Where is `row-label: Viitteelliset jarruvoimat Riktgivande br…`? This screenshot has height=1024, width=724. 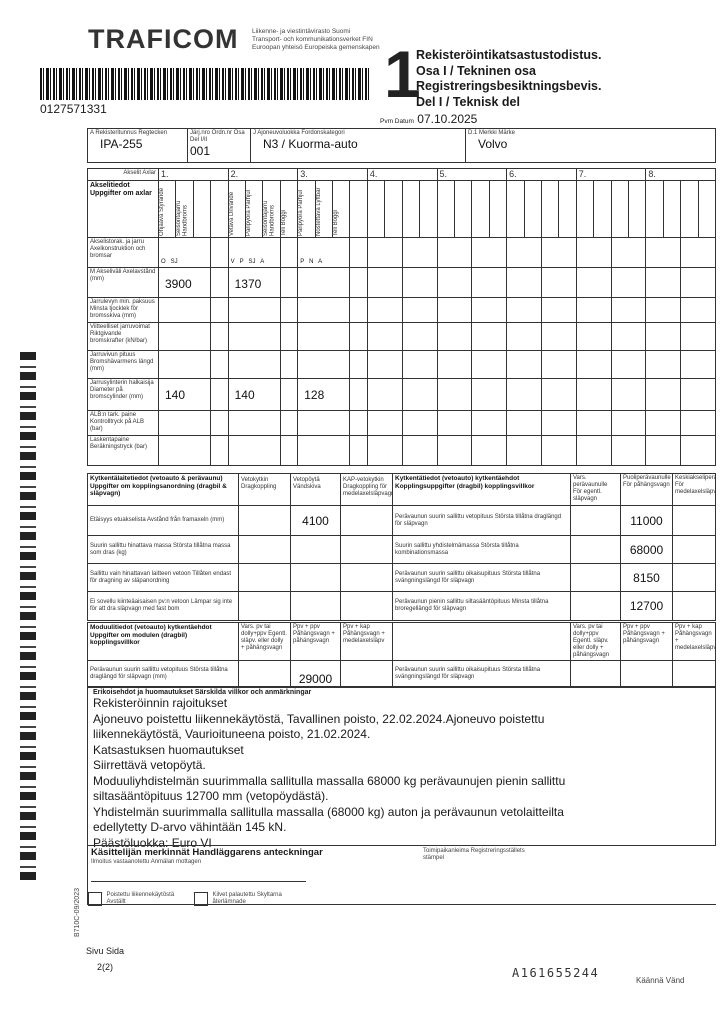 row-label: Viitteelliset jarruvoimat Riktgivande br… is located at coordinates (123, 336).